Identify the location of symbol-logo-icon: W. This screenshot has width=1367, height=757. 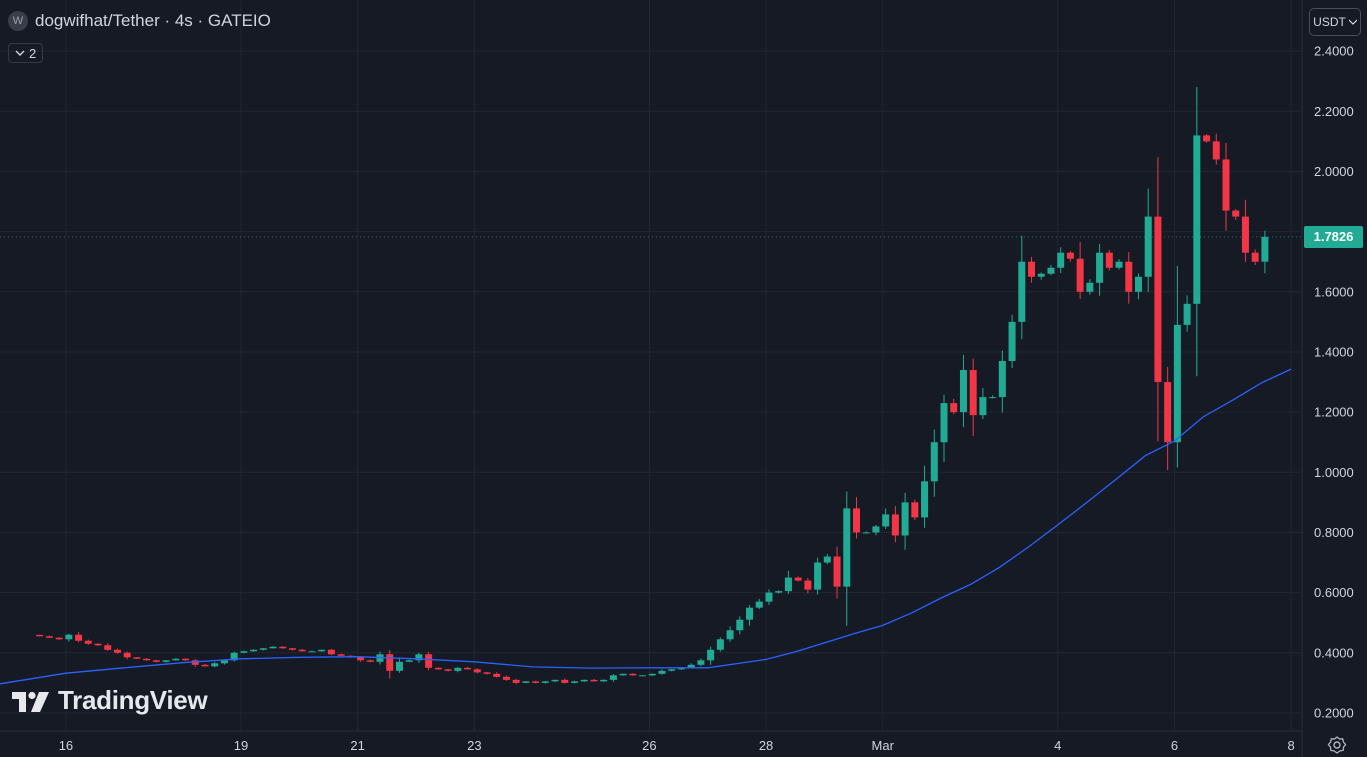
(18, 21).